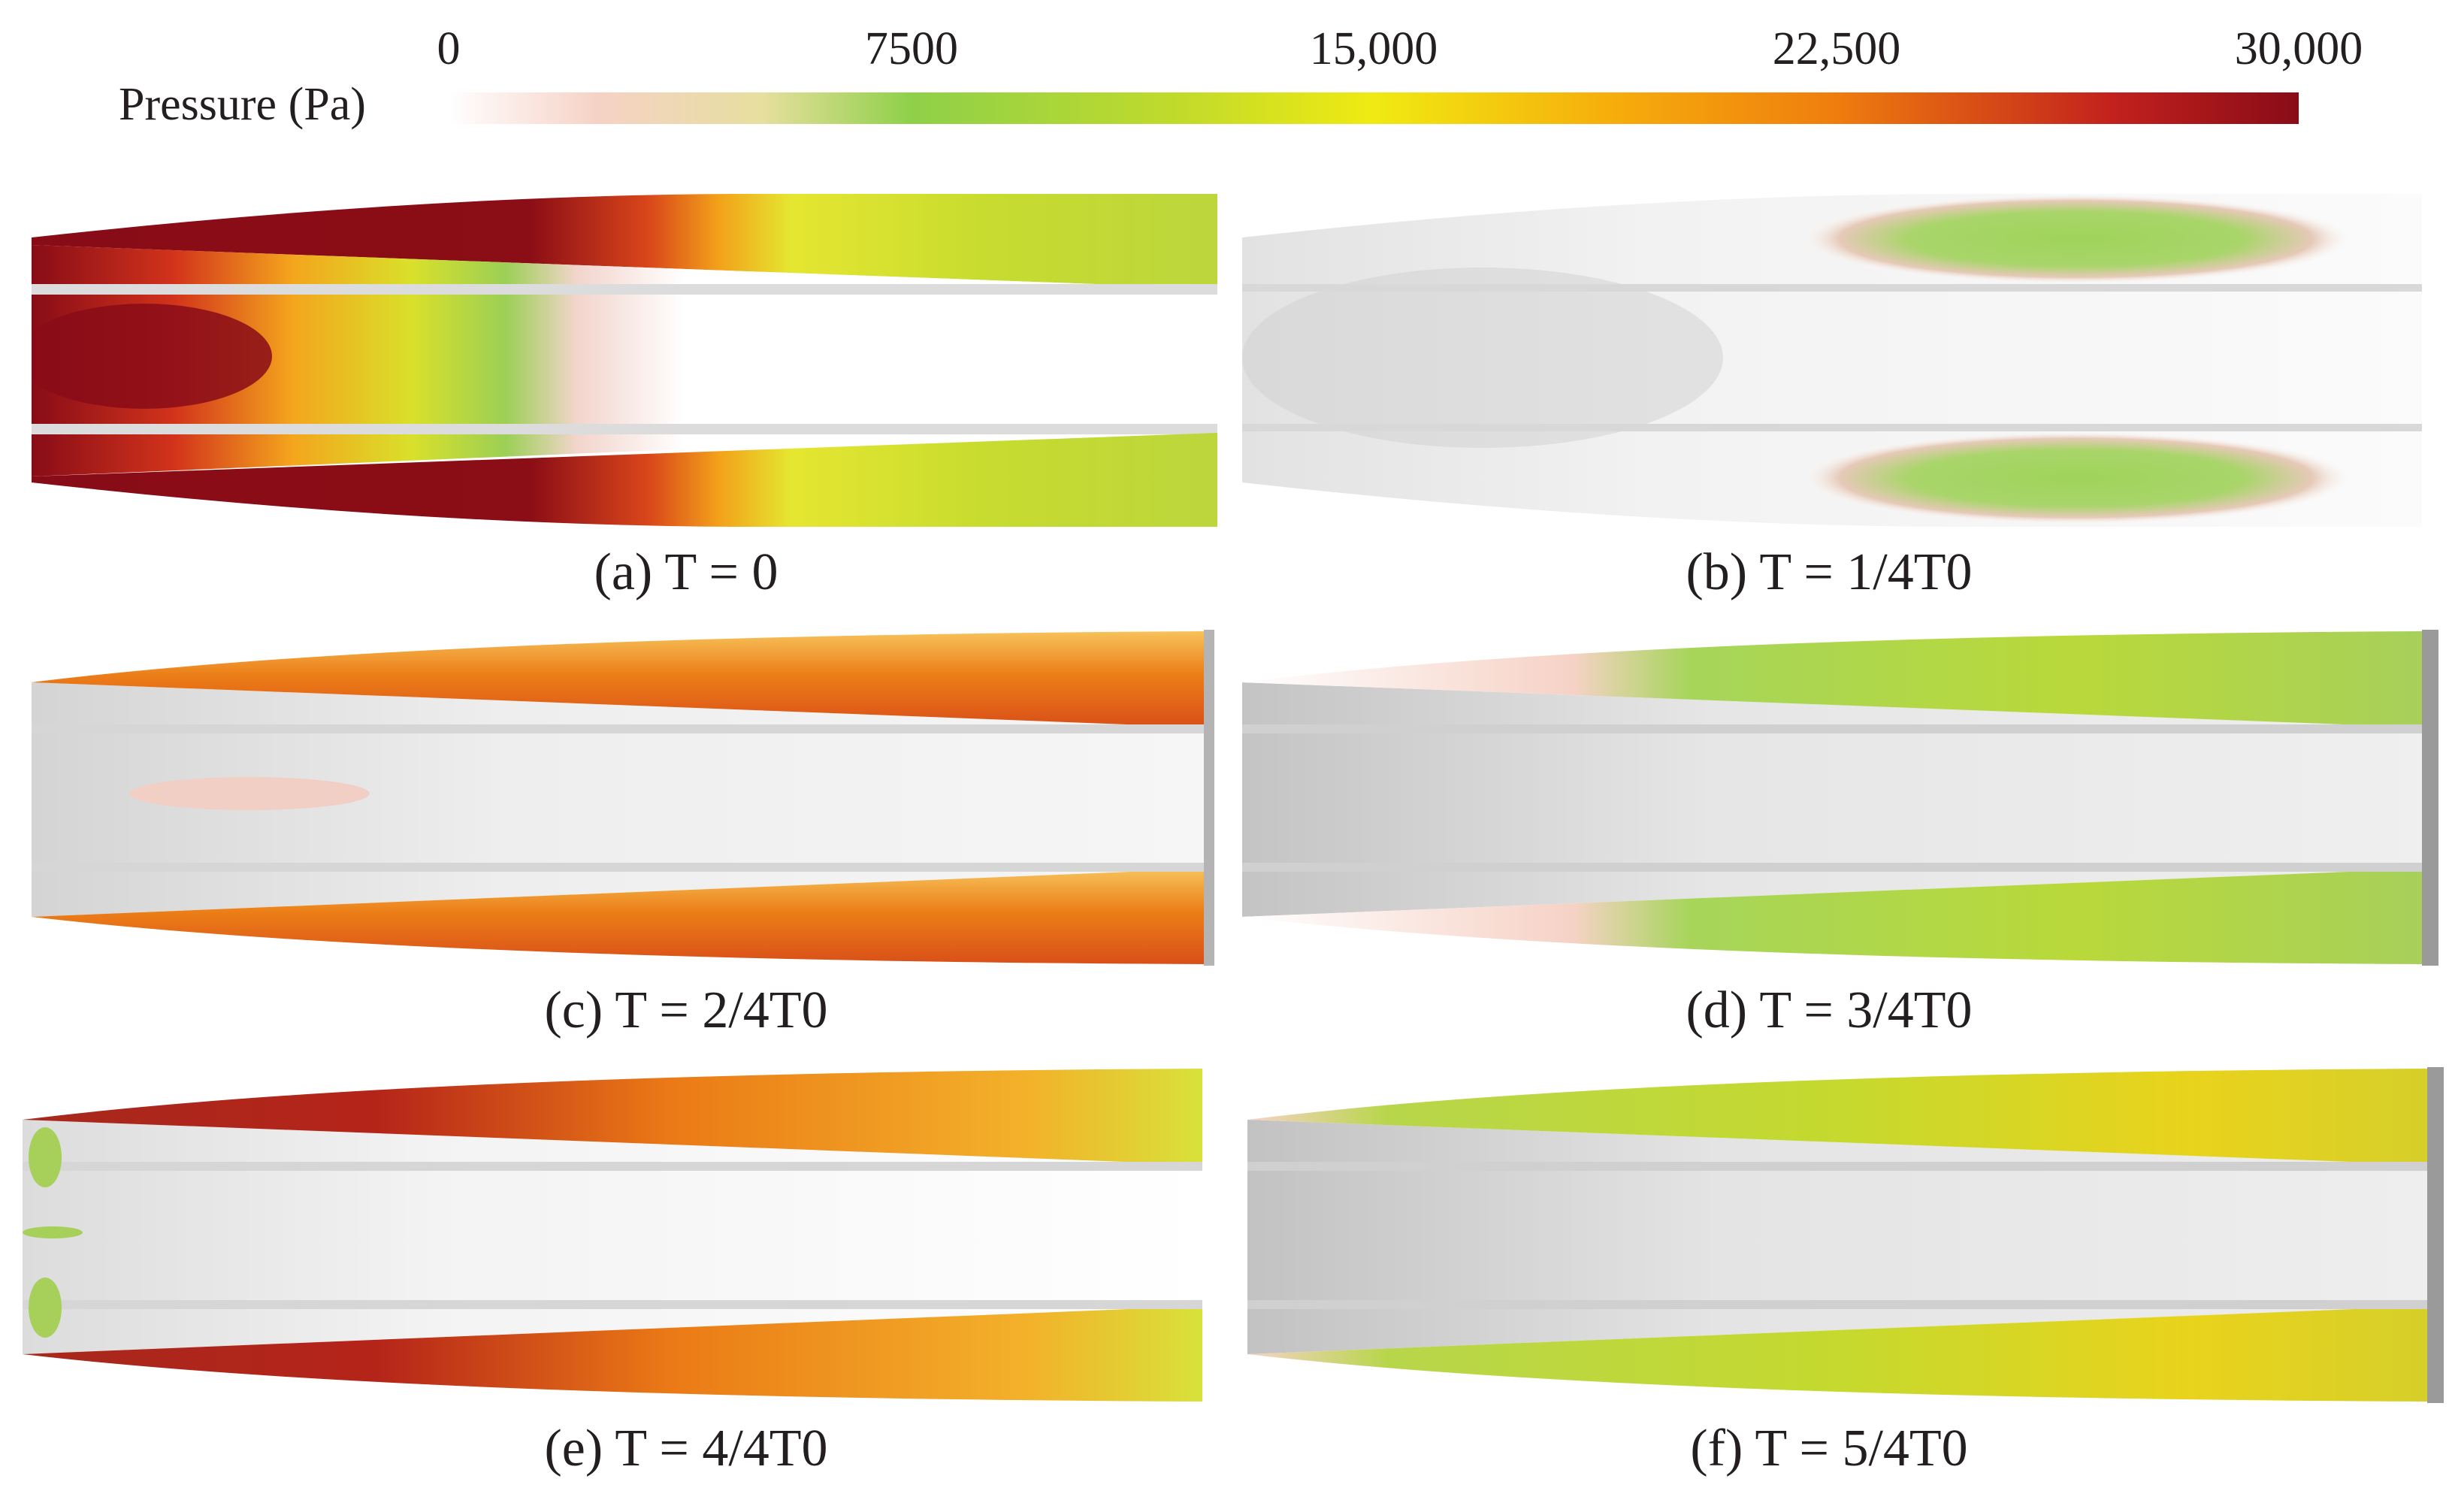  I want to click on contour-e, so click(616, 1235).